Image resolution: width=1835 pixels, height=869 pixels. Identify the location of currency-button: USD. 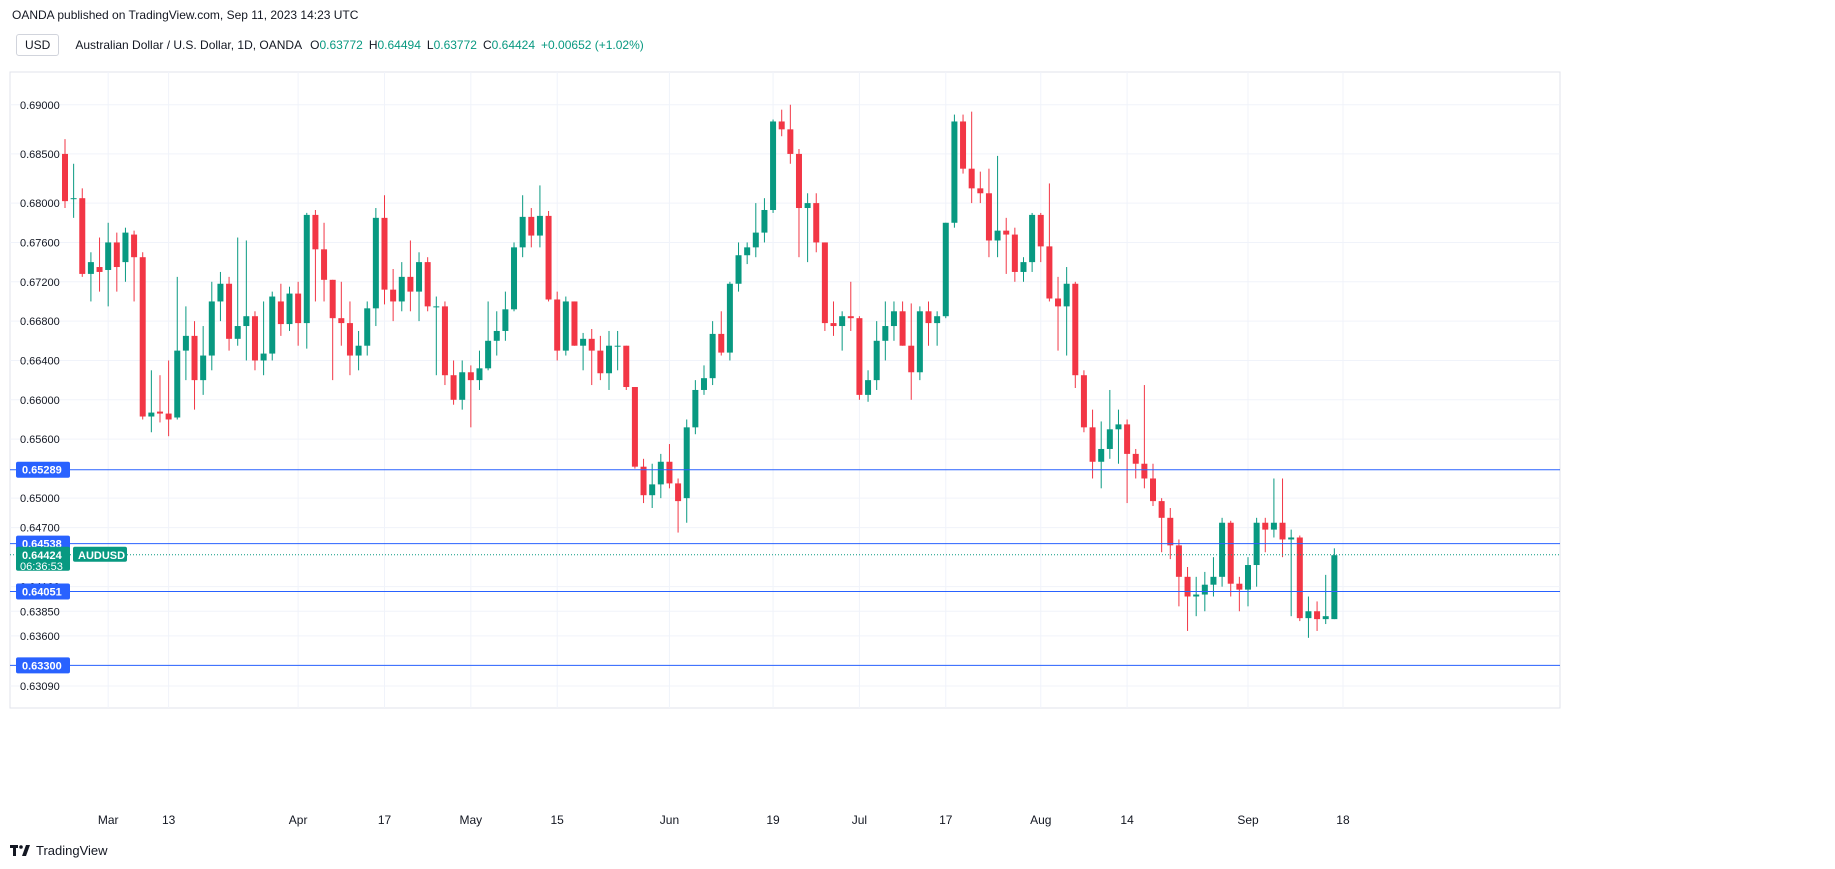
(38, 45).